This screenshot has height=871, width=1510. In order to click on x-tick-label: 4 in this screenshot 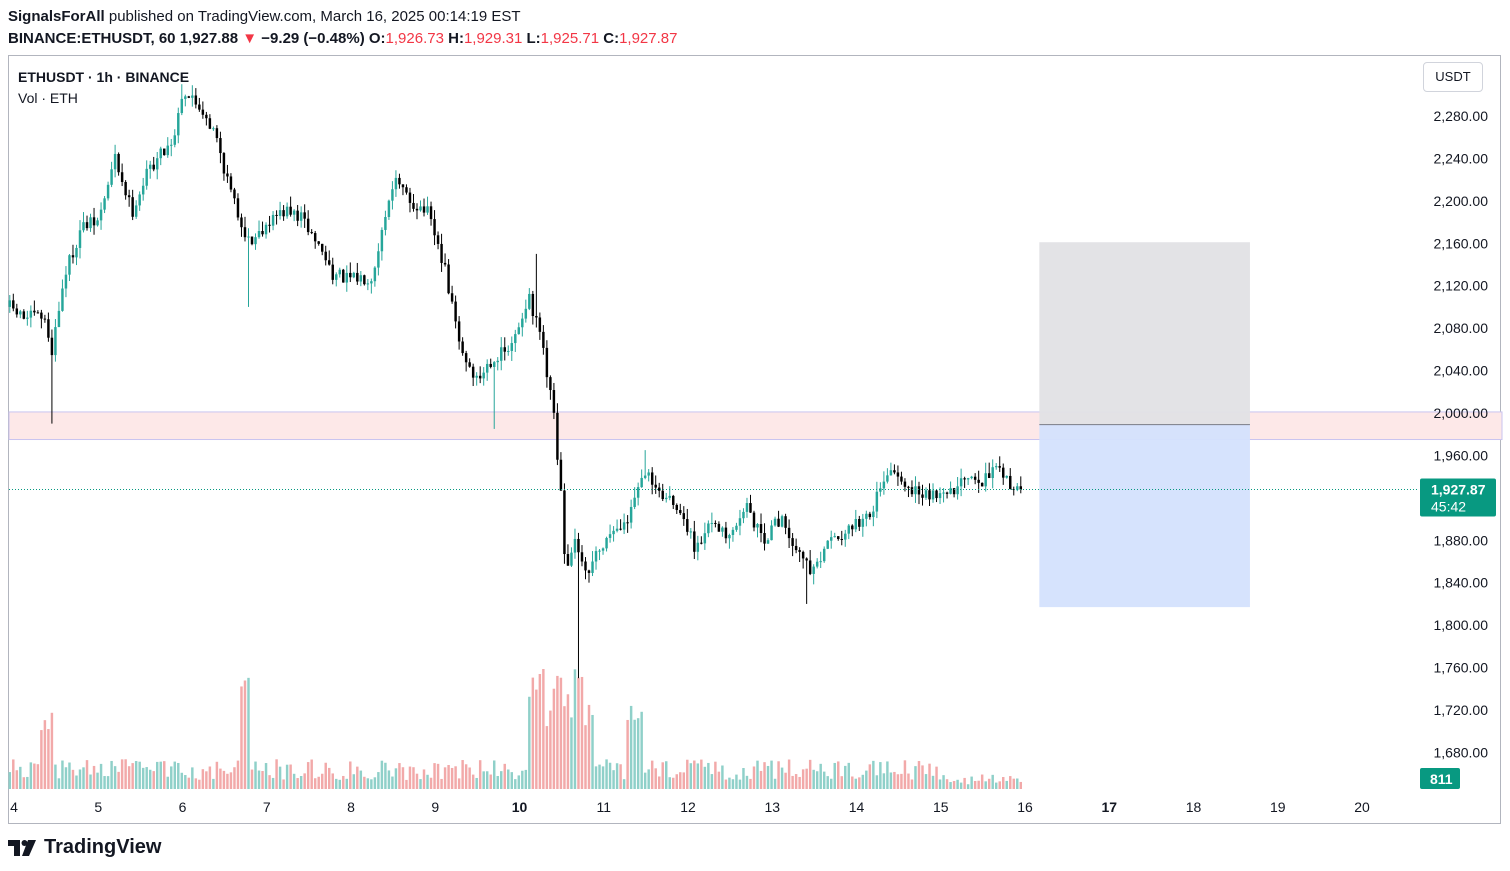, I will do `click(14, 807)`.